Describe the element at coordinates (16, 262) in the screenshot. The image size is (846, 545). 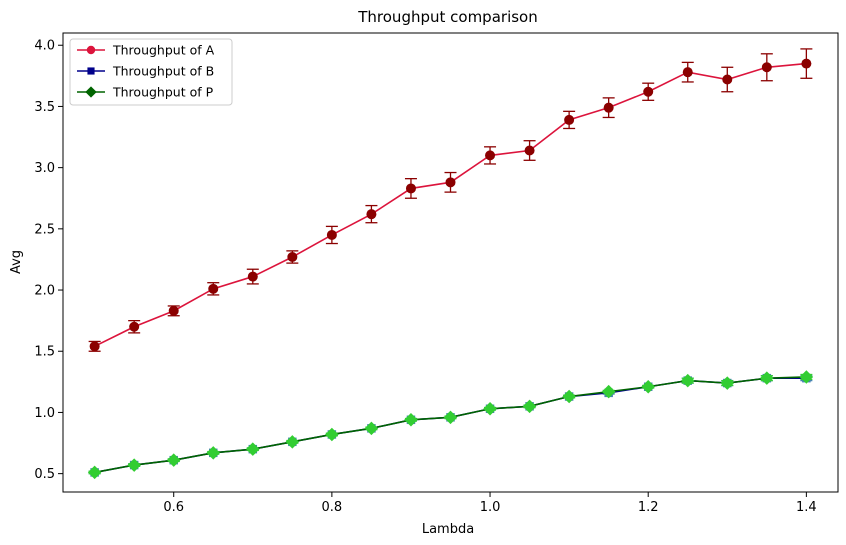
I see `y-axis-label: Avg` at that location.